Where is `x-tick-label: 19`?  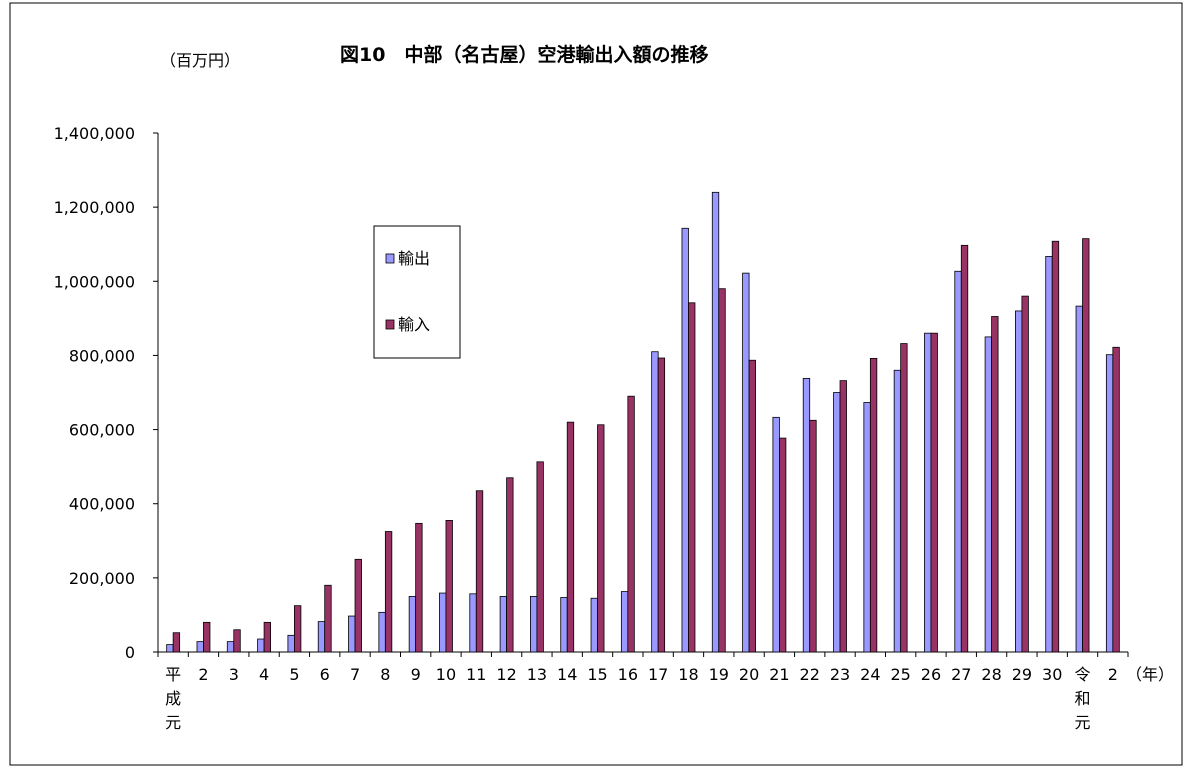 x-tick-label: 19 is located at coordinates (719, 674).